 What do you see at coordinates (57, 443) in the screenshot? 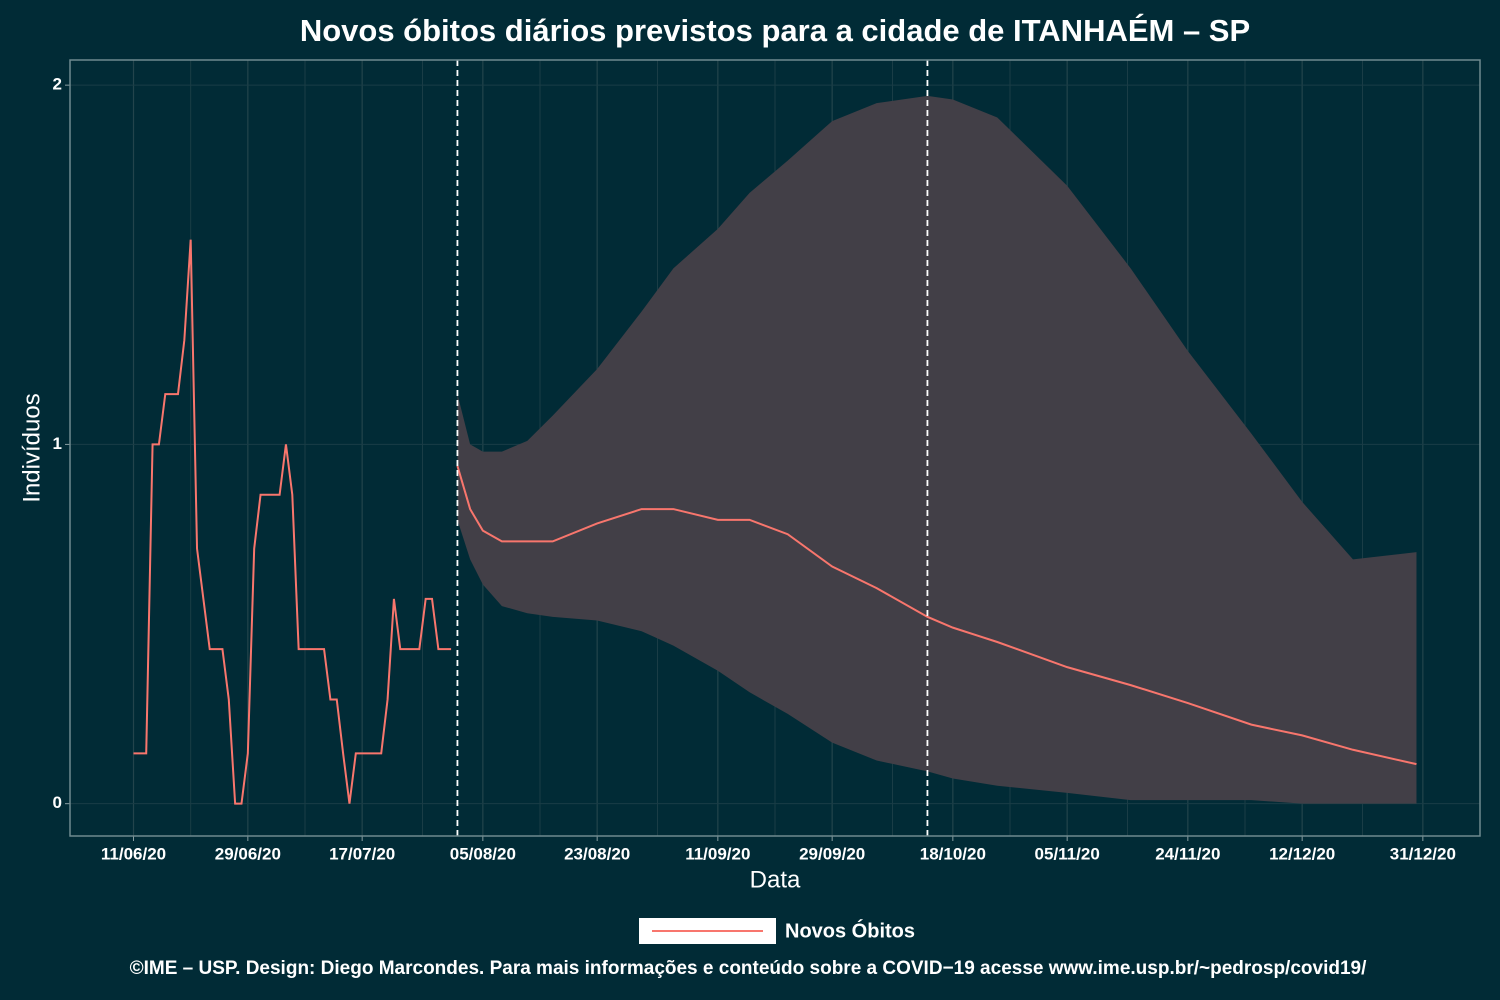
I see `y-tick-label: 1` at bounding box center [57, 443].